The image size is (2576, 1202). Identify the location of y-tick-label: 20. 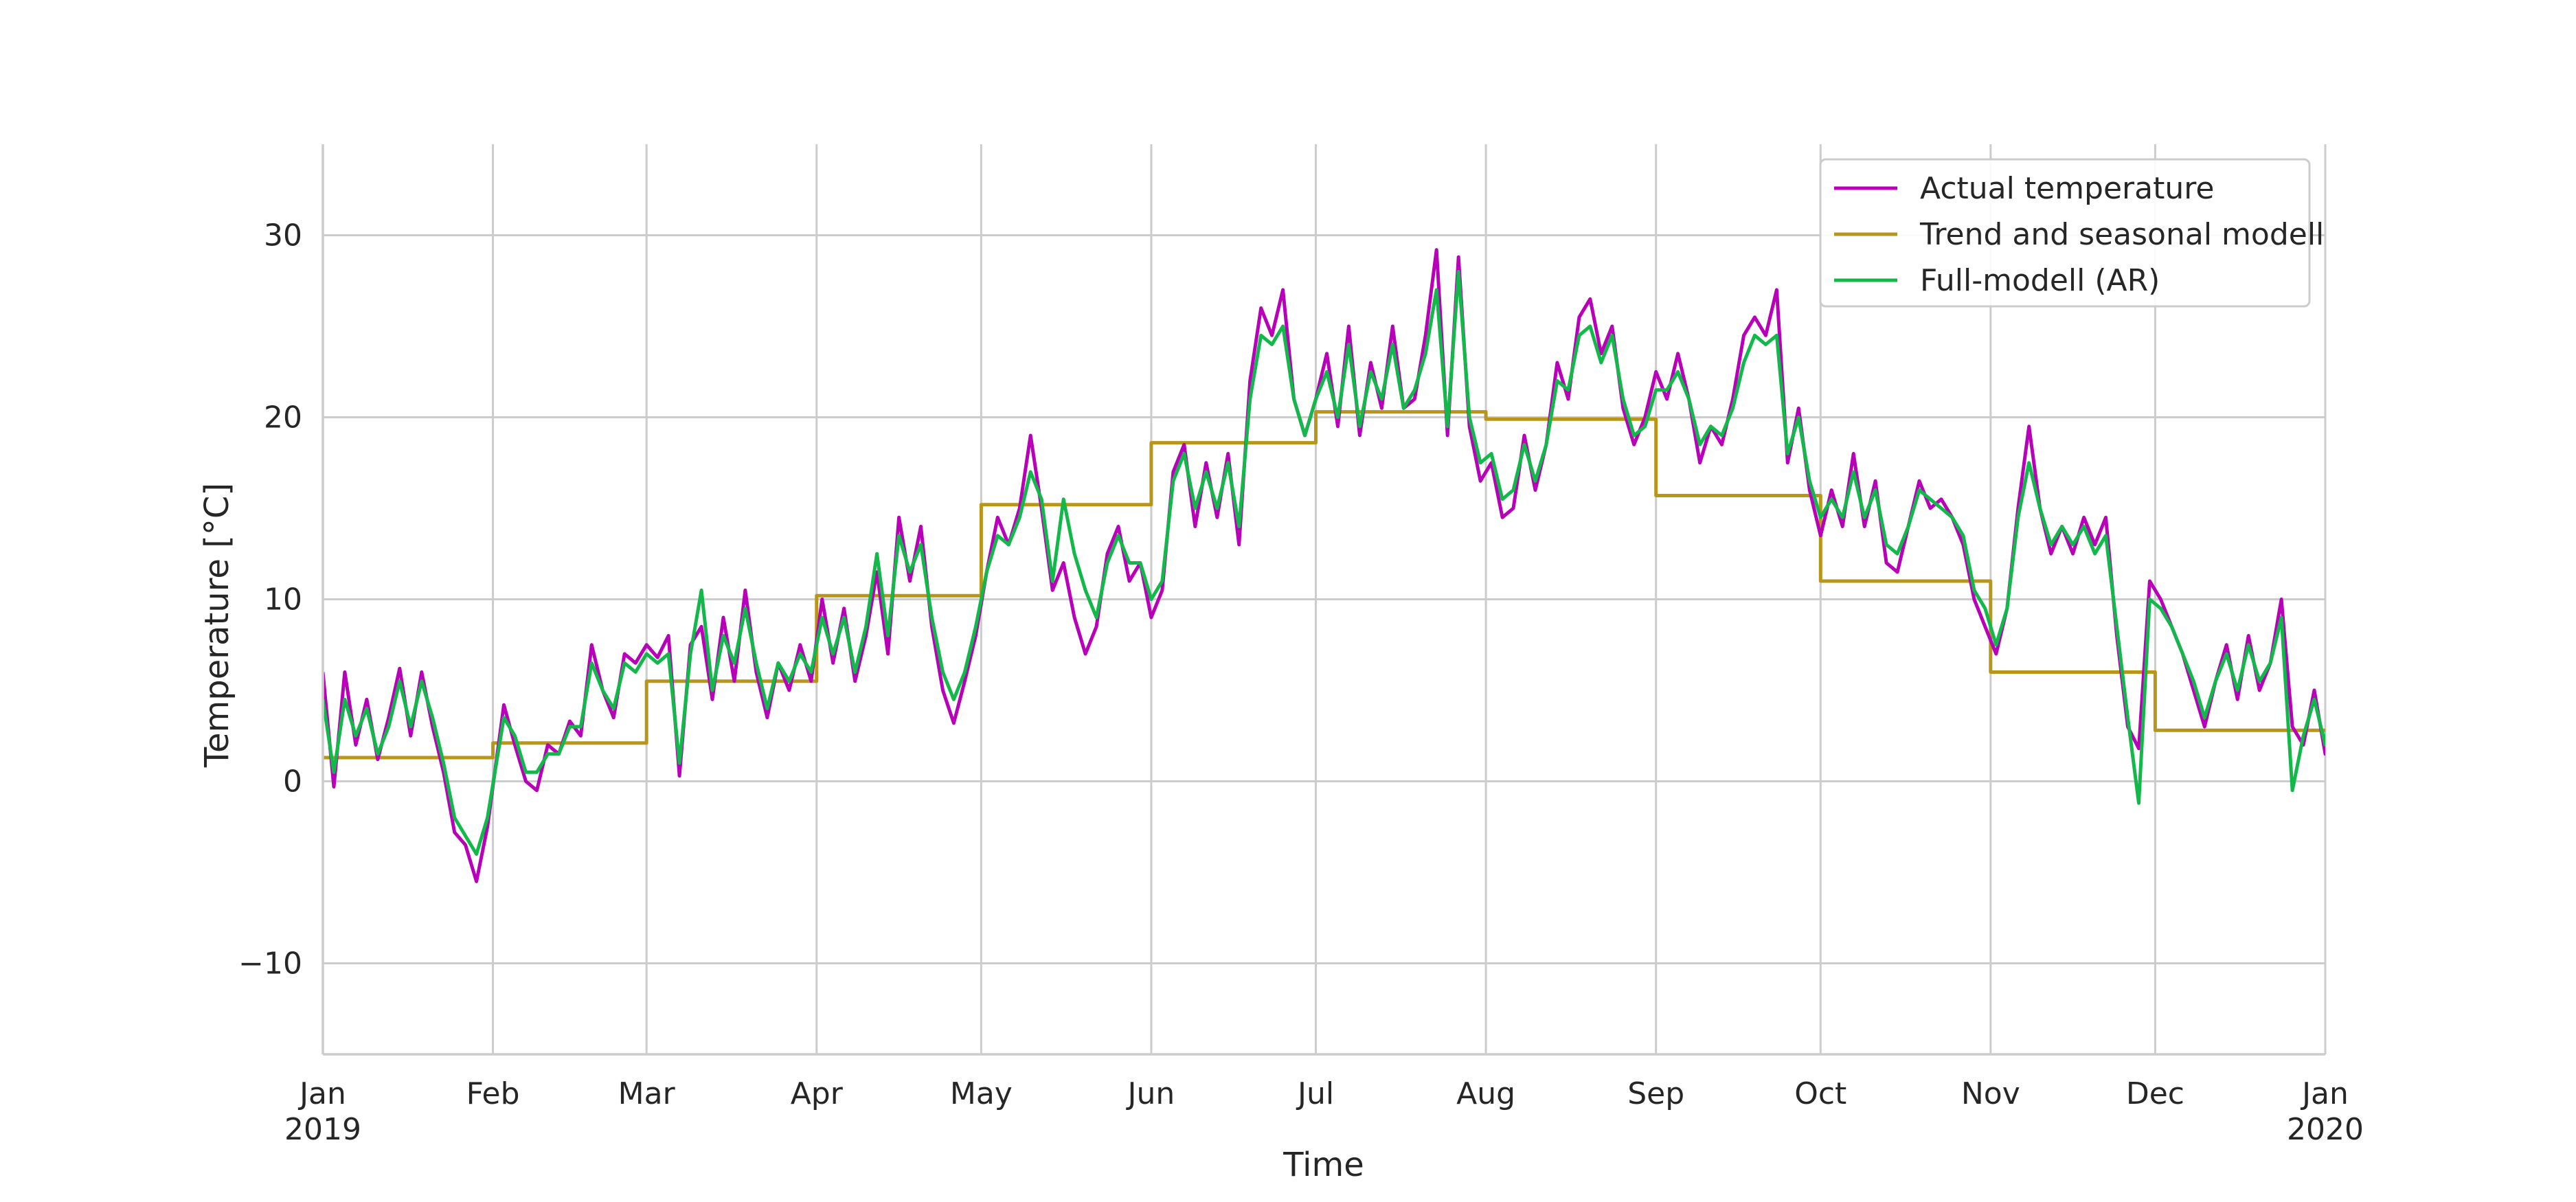
(283, 417).